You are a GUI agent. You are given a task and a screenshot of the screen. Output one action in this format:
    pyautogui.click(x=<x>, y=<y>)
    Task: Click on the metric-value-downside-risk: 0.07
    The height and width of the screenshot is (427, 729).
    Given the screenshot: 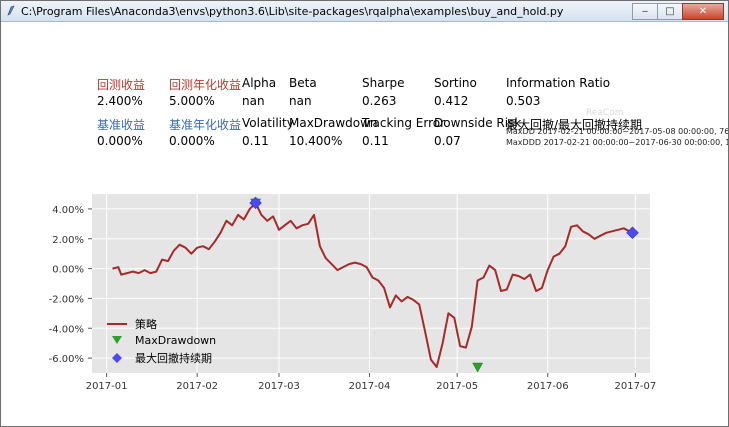 What is the action you would take?
    pyautogui.click(x=447, y=141)
    